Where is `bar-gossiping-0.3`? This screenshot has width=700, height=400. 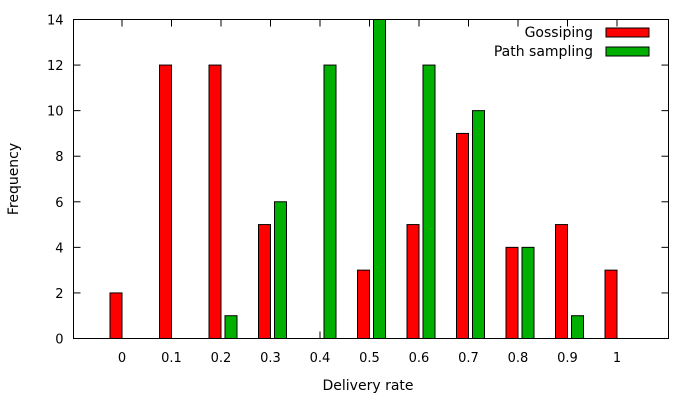 bar-gossiping-0.3 is located at coordinates (264, 281).